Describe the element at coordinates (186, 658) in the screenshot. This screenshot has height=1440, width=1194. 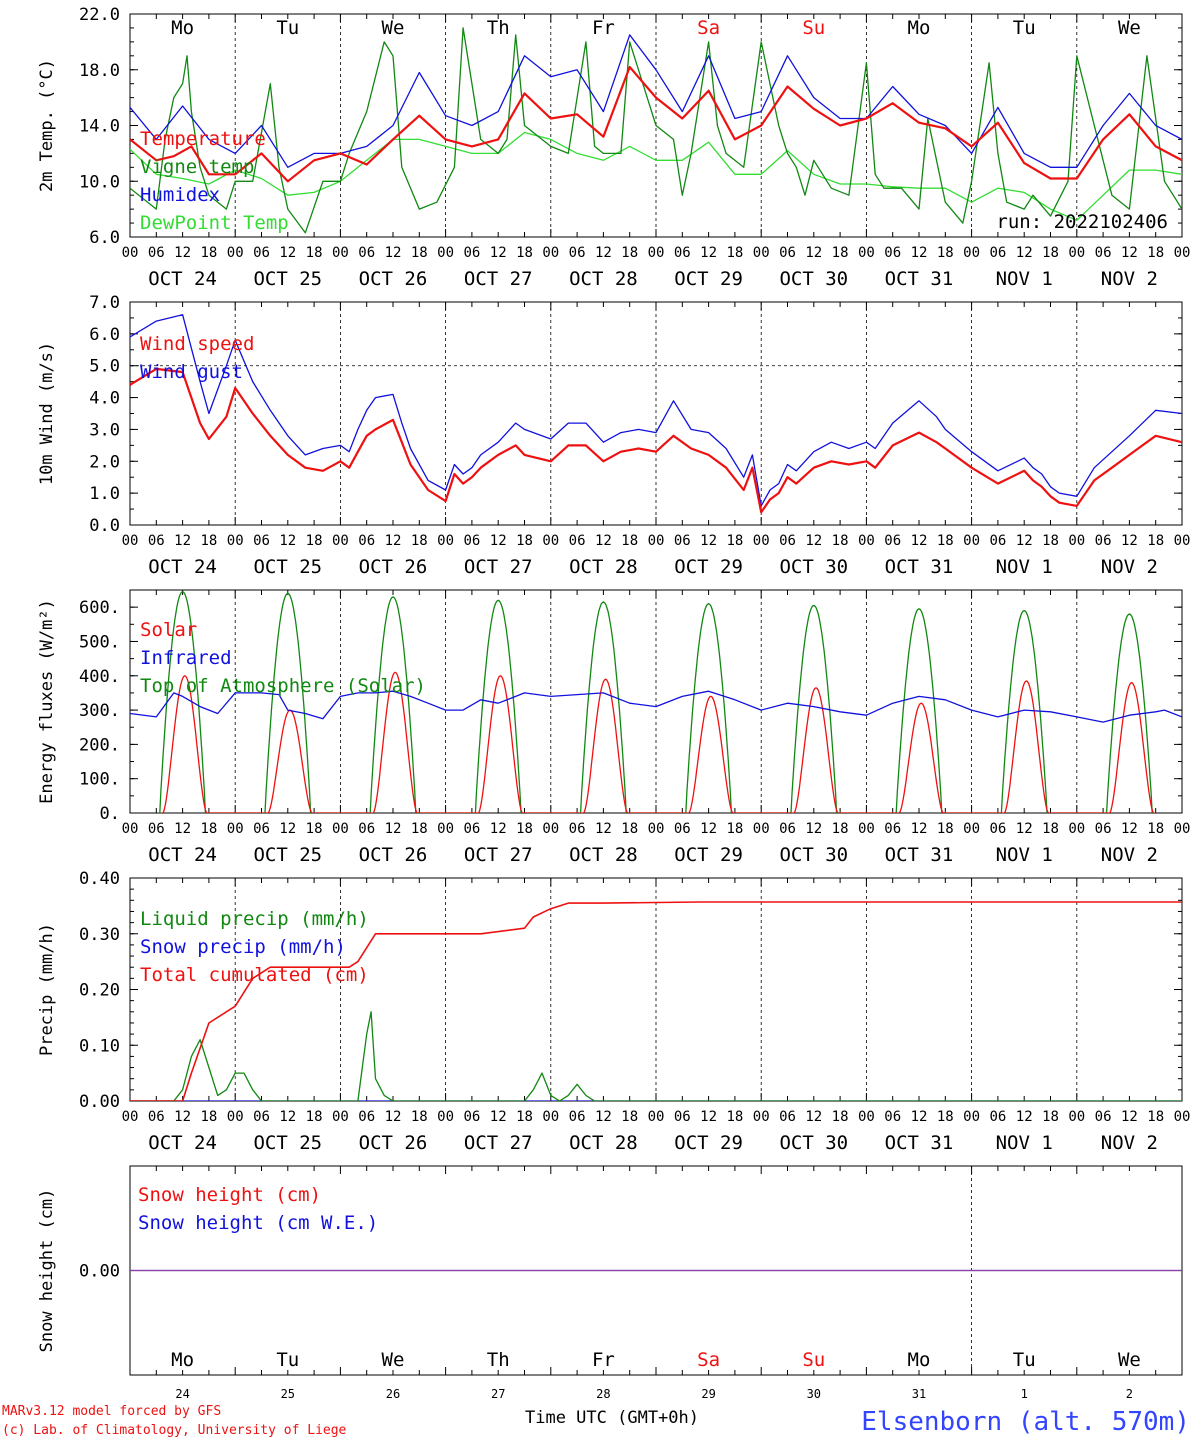
I see `legend-entry: Infrared` at that location.